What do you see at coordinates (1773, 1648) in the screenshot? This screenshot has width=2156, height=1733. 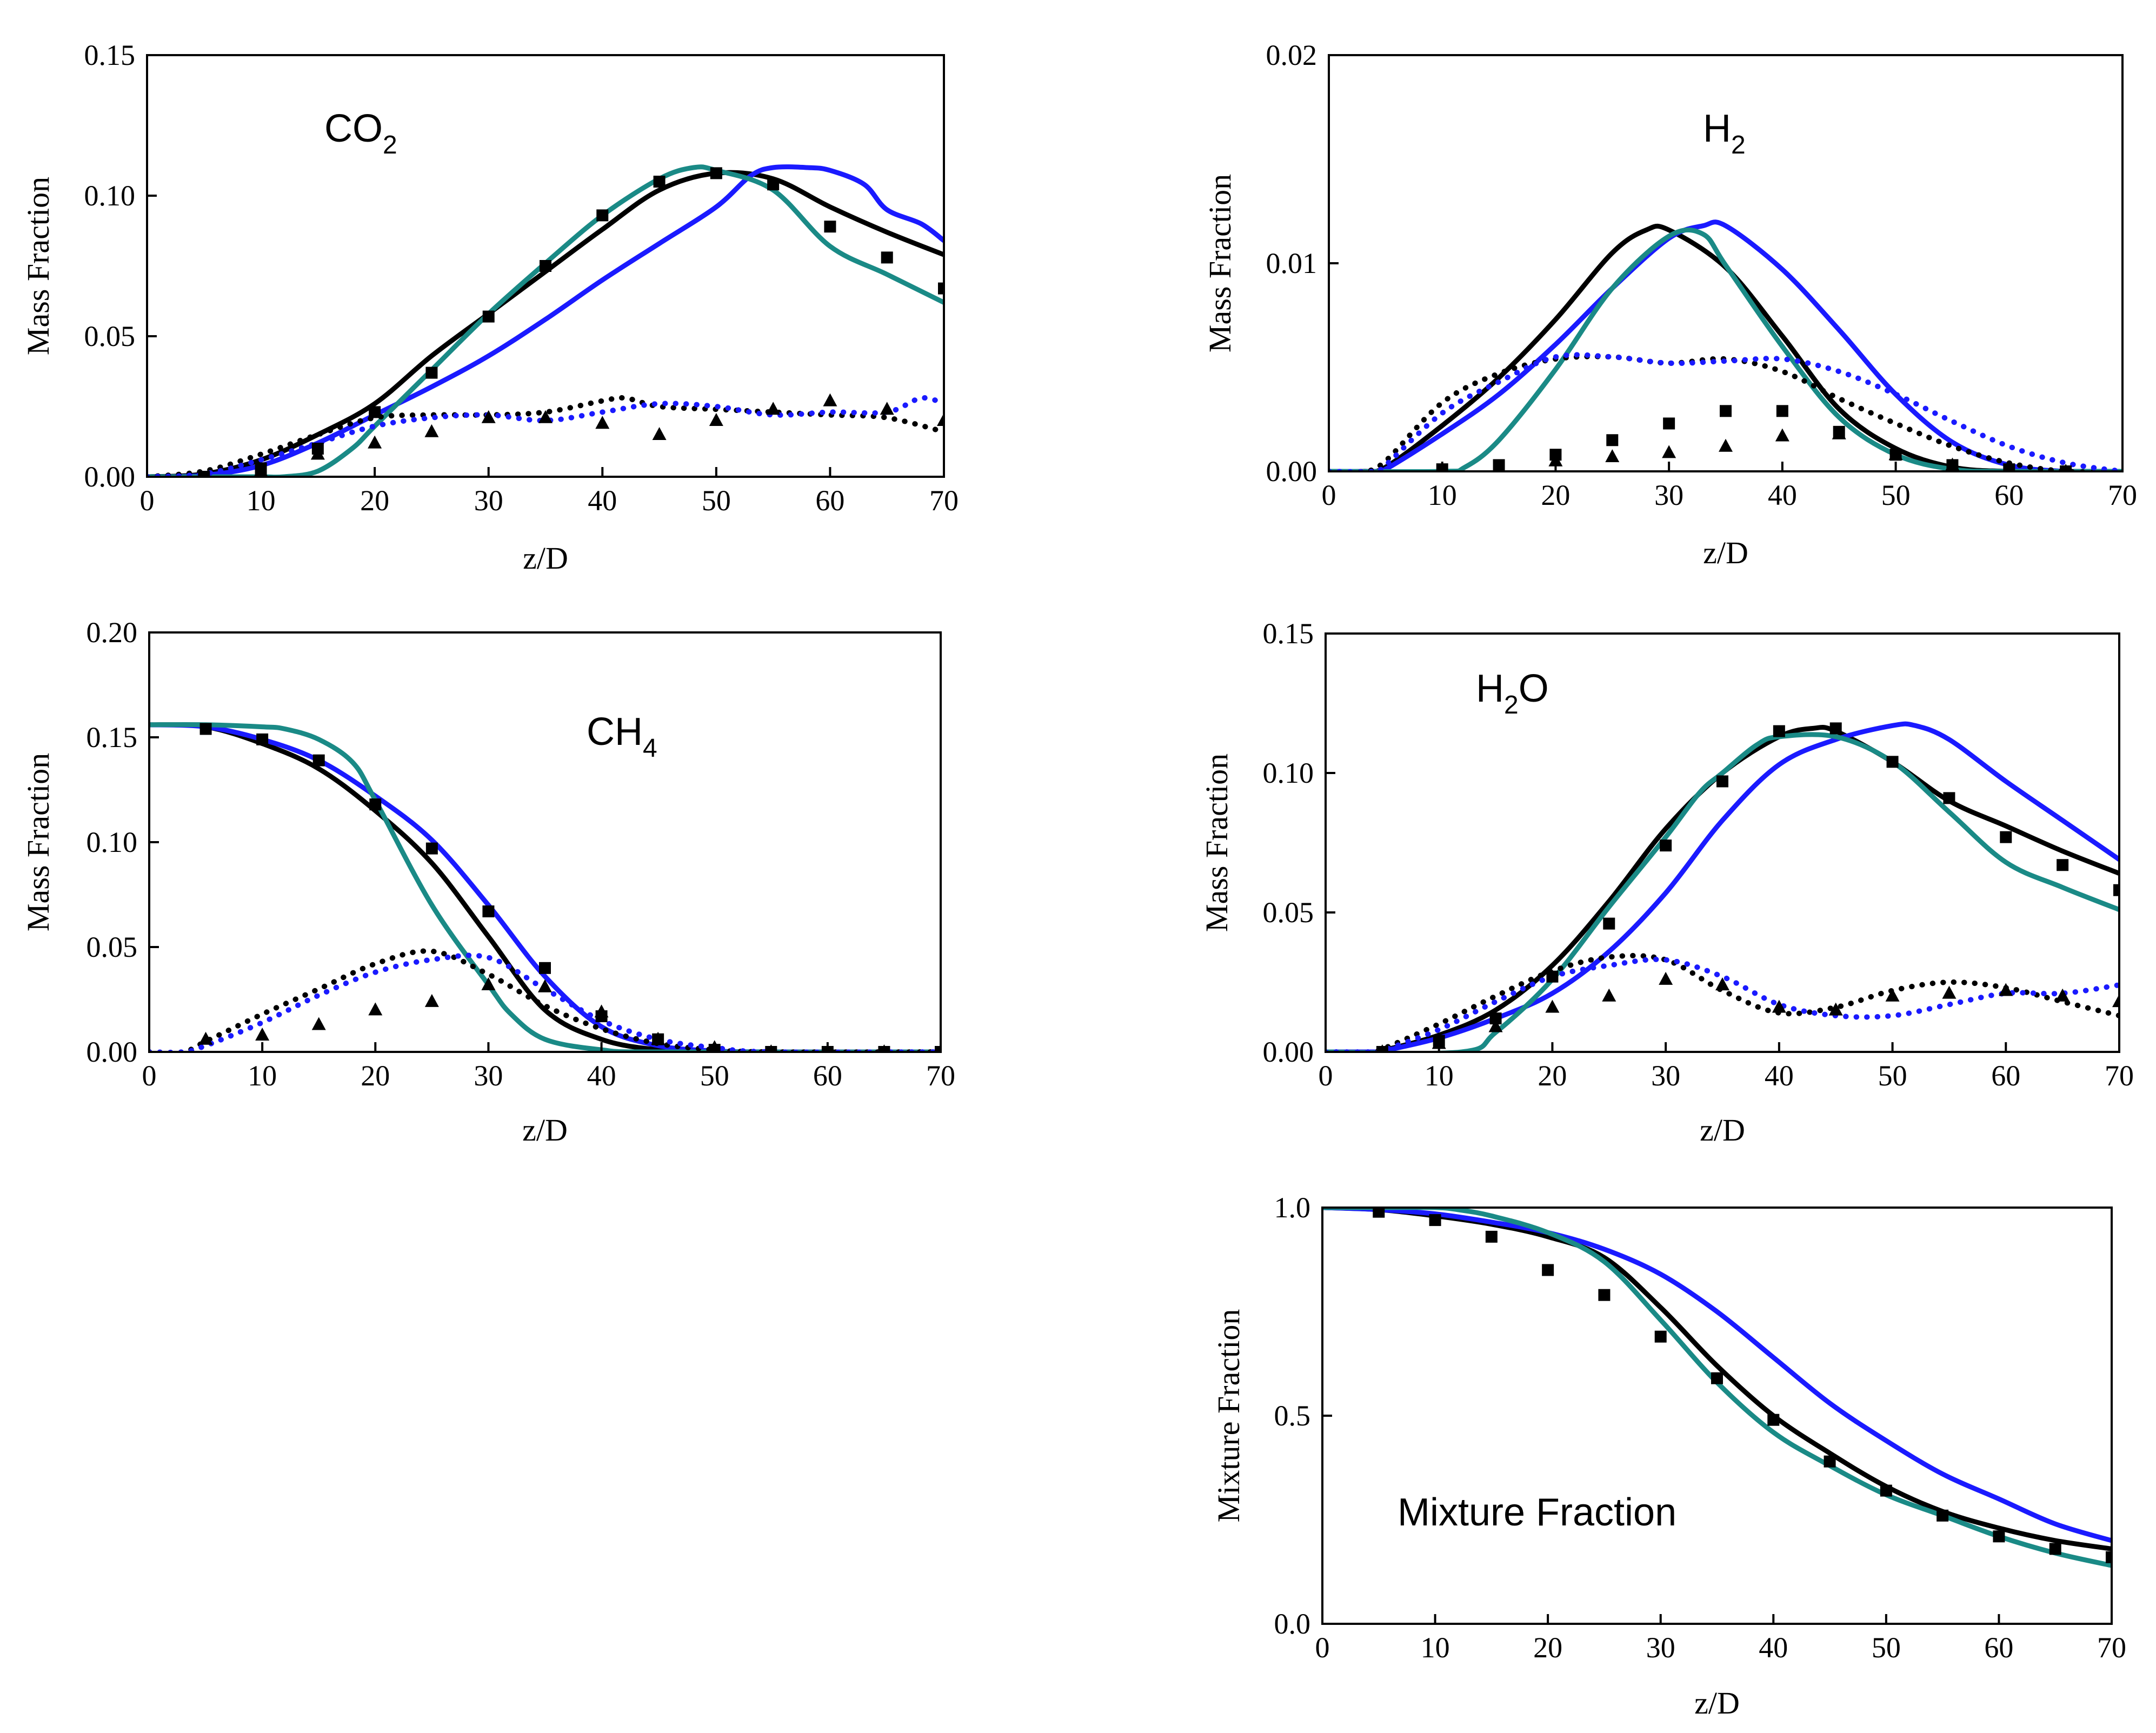 I see `x-tick-label: 40` at bounding box center [1773, 1648].